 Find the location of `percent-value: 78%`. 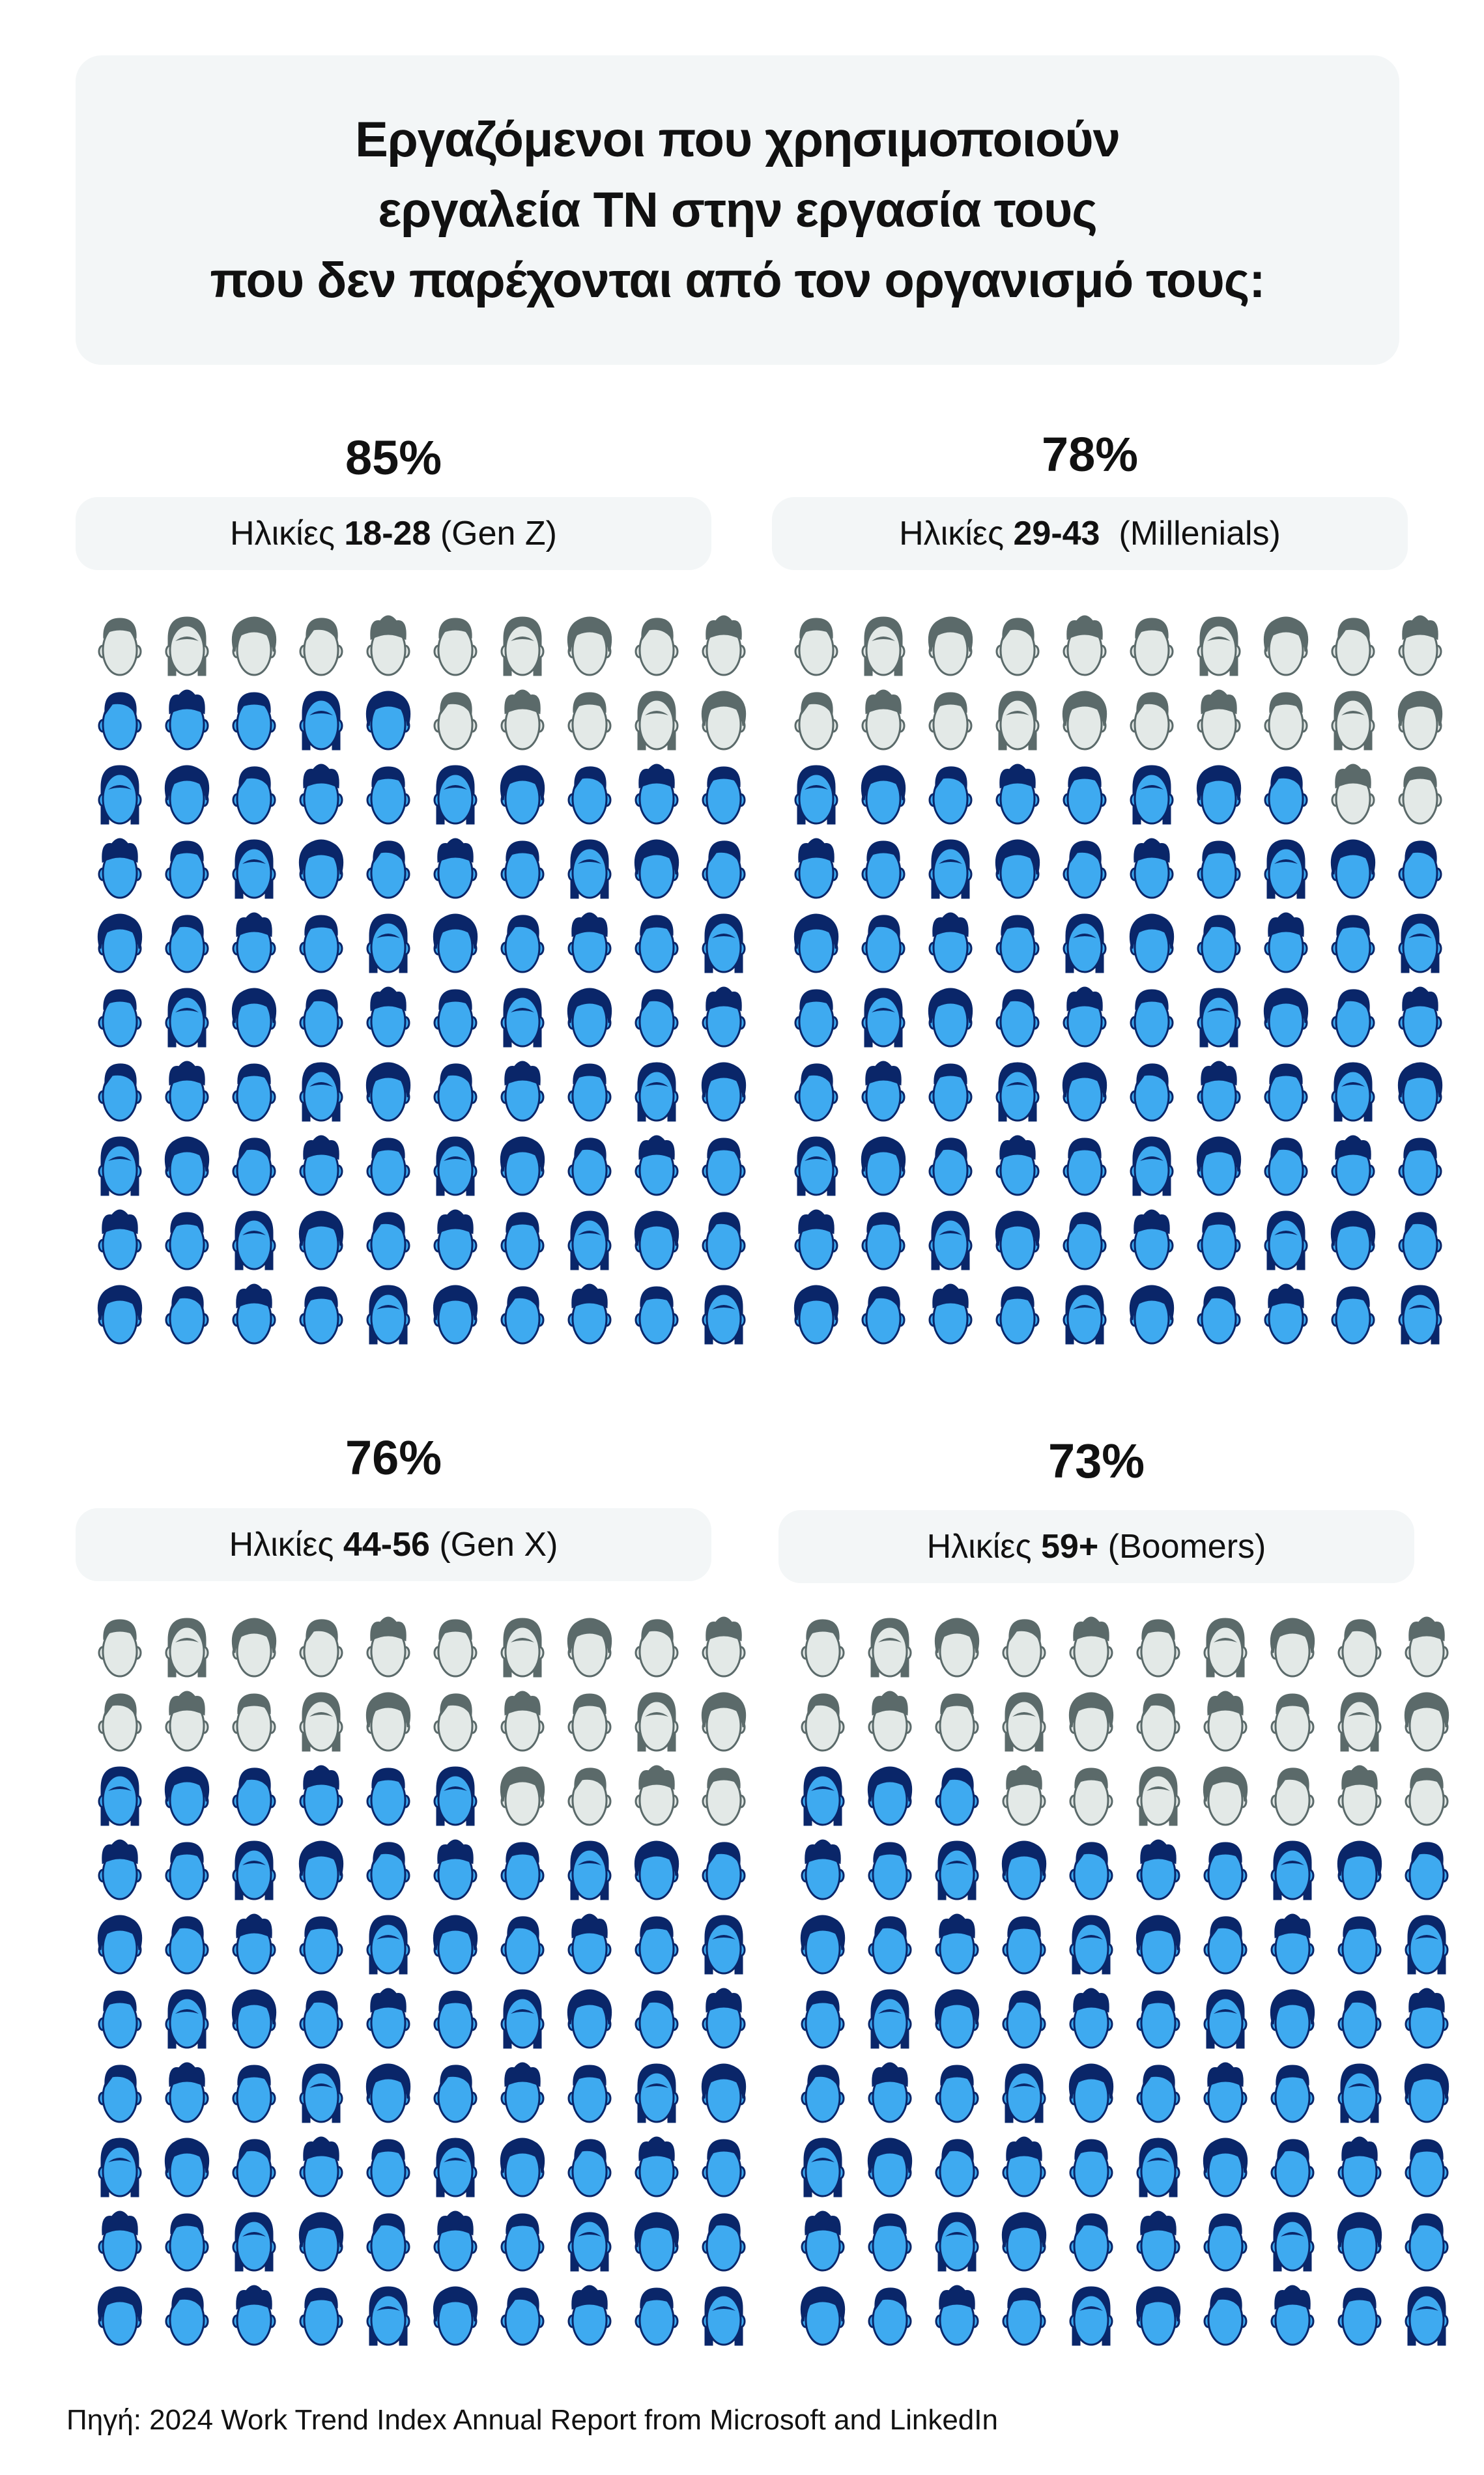

percent-value: 78% is located at coordinates (1090, 454).